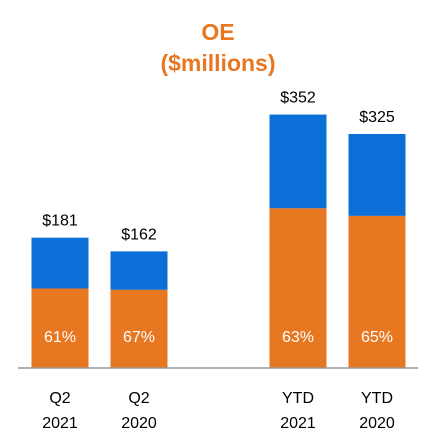 This screenshot has width=436, height=448. I want to click on chart-title: OE, so click(217, 32).